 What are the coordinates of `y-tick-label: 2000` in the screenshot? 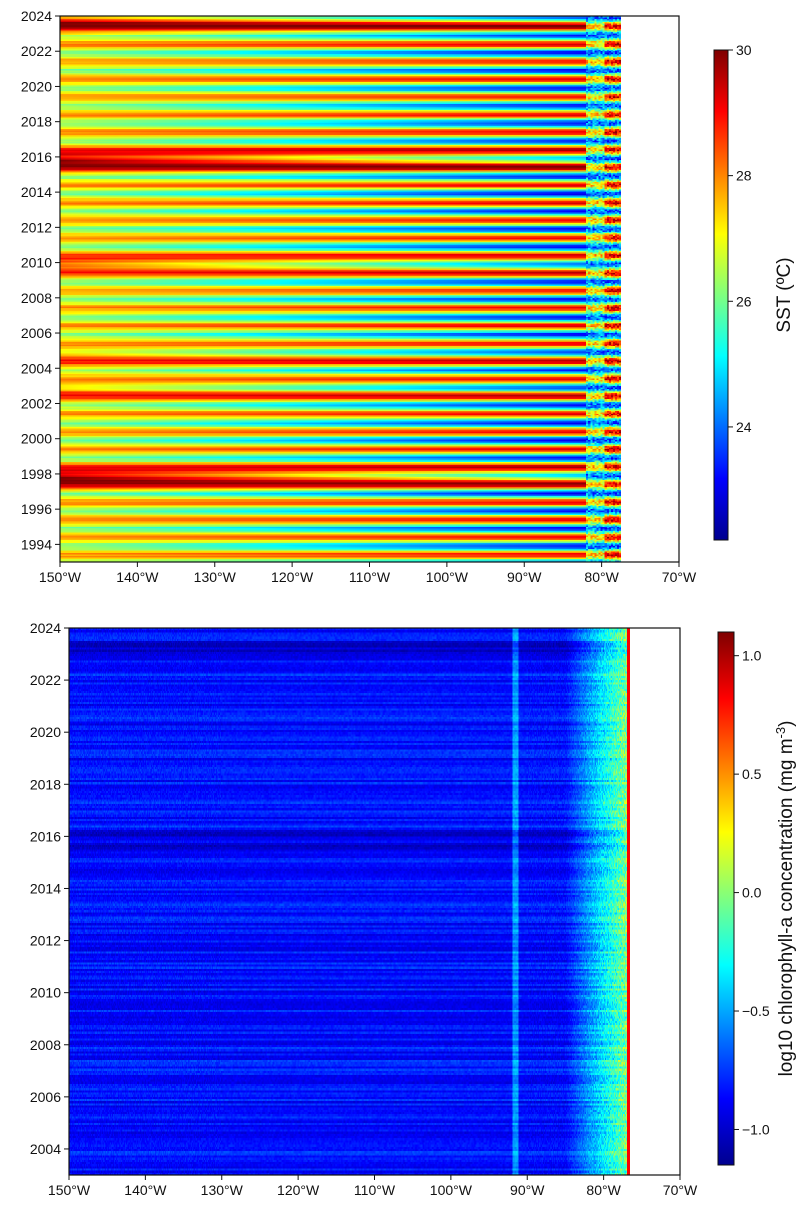 It's located at (36, 439).